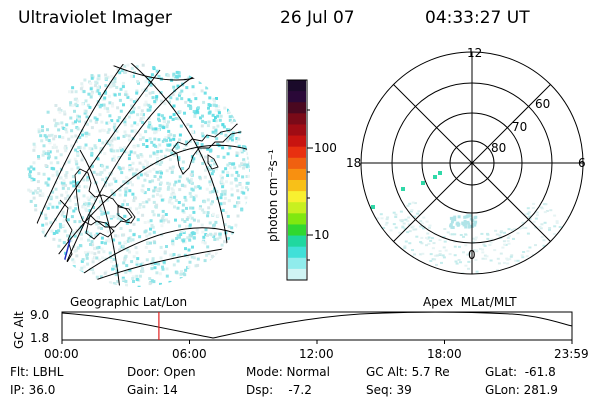 Image resolution: width=600 pixels, height=400 pixels. What do you see at coordinates (189, 354) in the screenshot?
I see `x-tick-0600: 06:00` at bounding box center [189, 354].